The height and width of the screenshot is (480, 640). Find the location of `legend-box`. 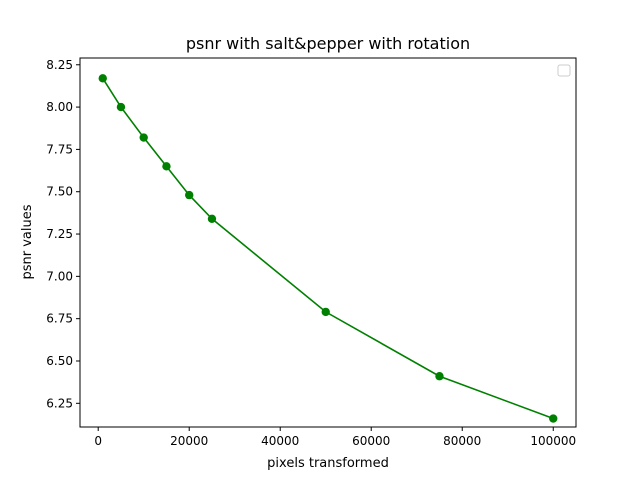

legend-box is located at coordinates (564, 70).